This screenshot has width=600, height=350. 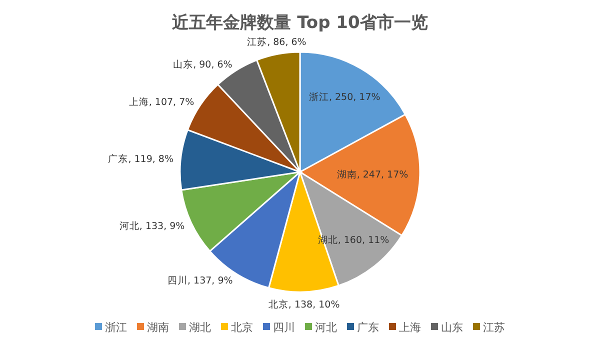 What do you see at coordinates (116, 327) in the screenshot?
I see `legend-label: 浙江` at bounding box center [116, 327].